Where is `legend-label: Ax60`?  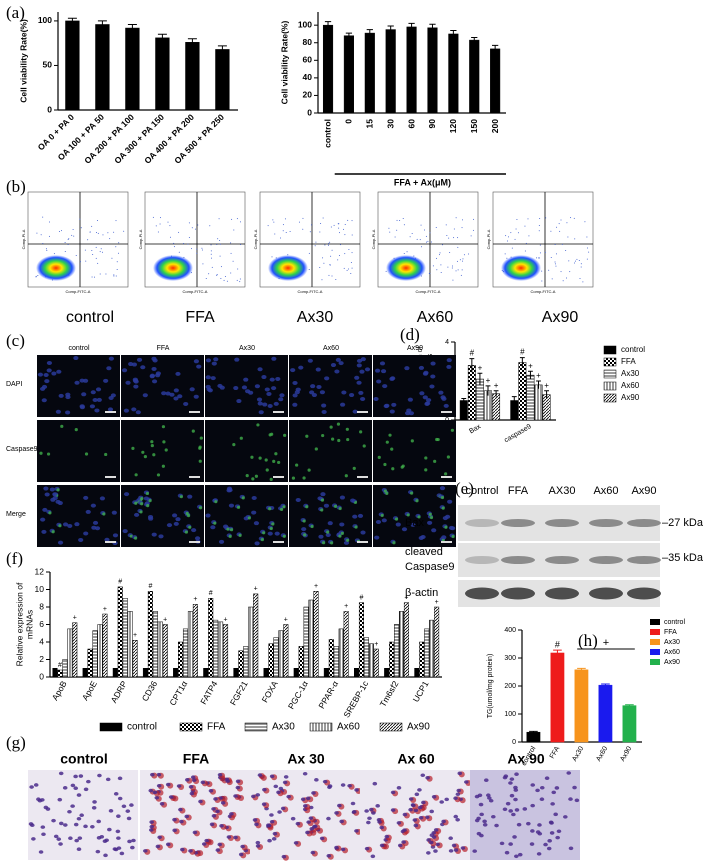 legend-label: Ax60 is located at coordinates (348, 727).